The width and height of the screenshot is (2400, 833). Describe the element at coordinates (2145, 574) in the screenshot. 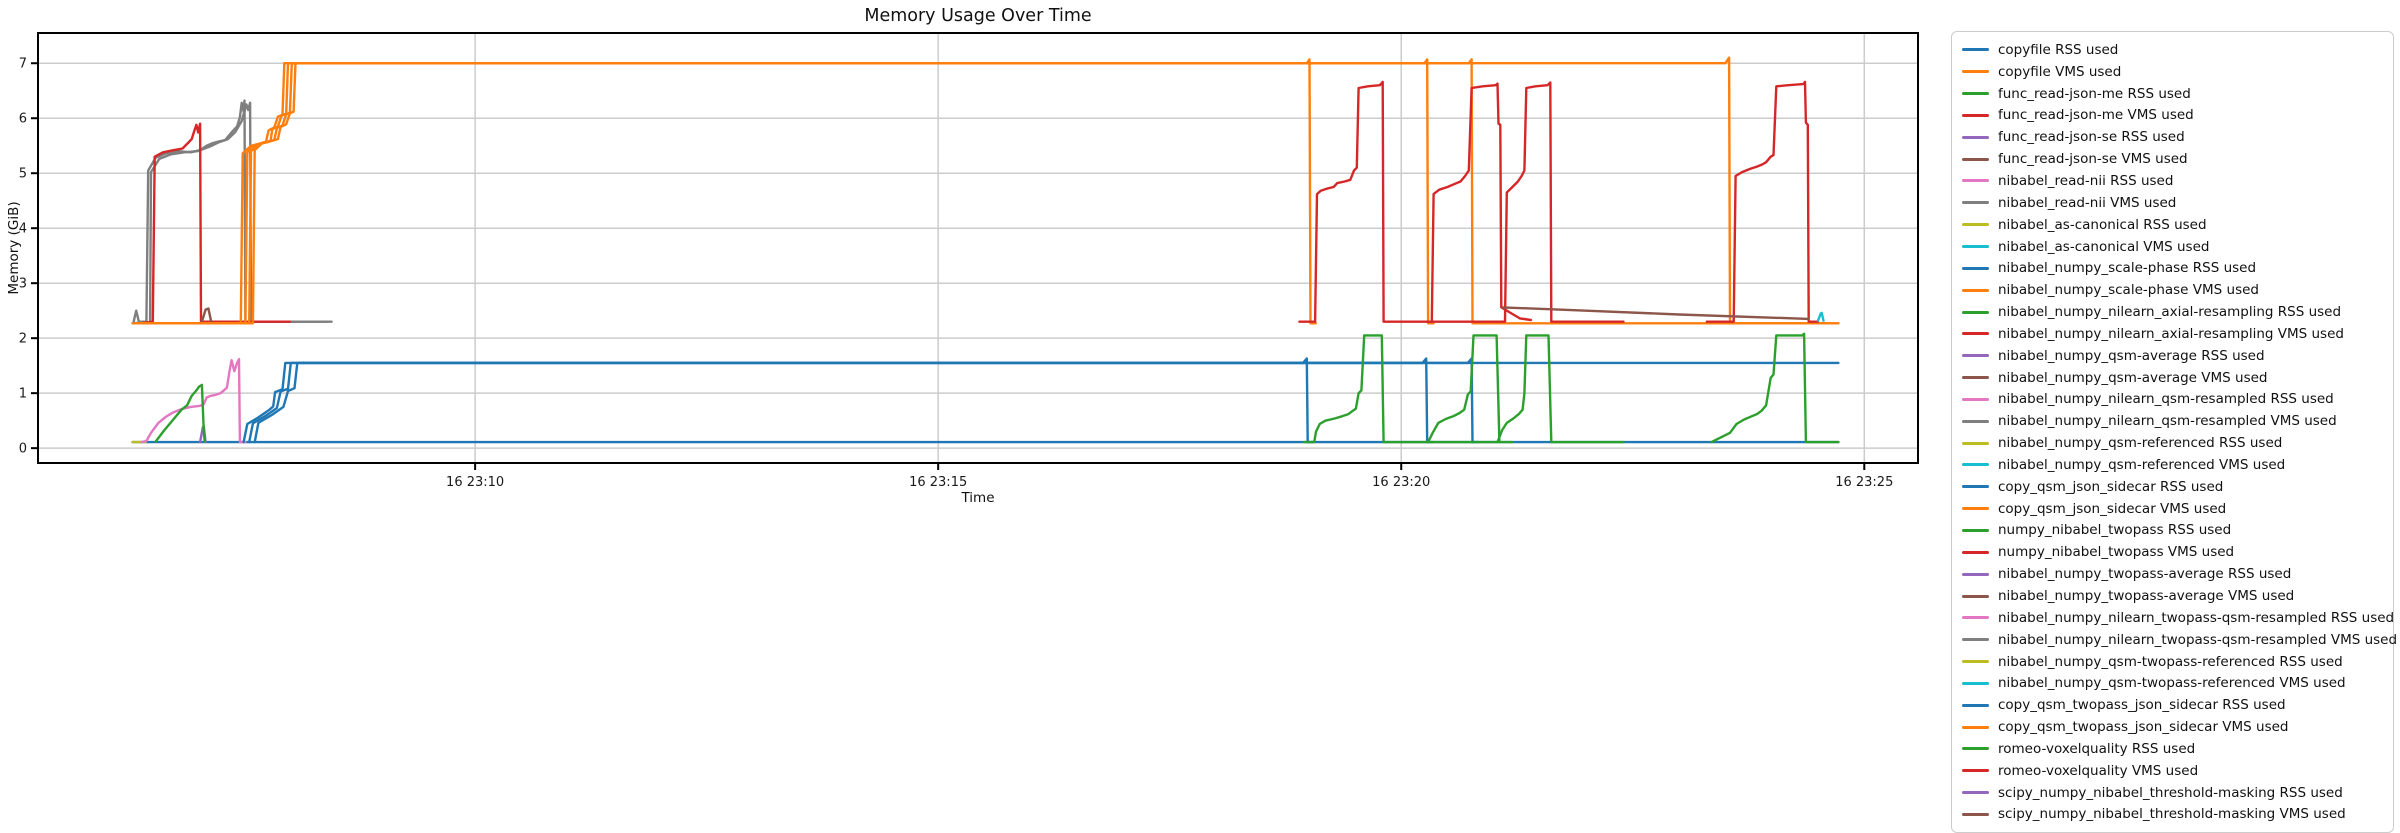

I see `legend-item-label: nibabel_numpy_twopass-average RSS used` at that location.